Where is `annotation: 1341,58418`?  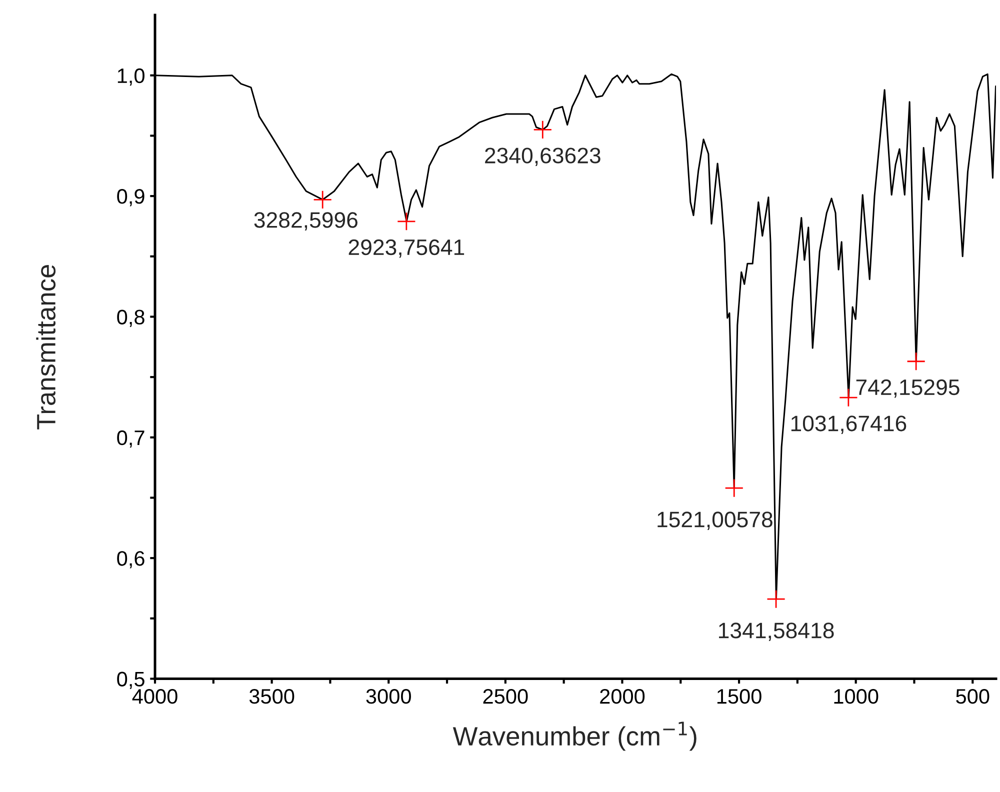 annotation: 1341,58418 is located at coordinates (776, 632).